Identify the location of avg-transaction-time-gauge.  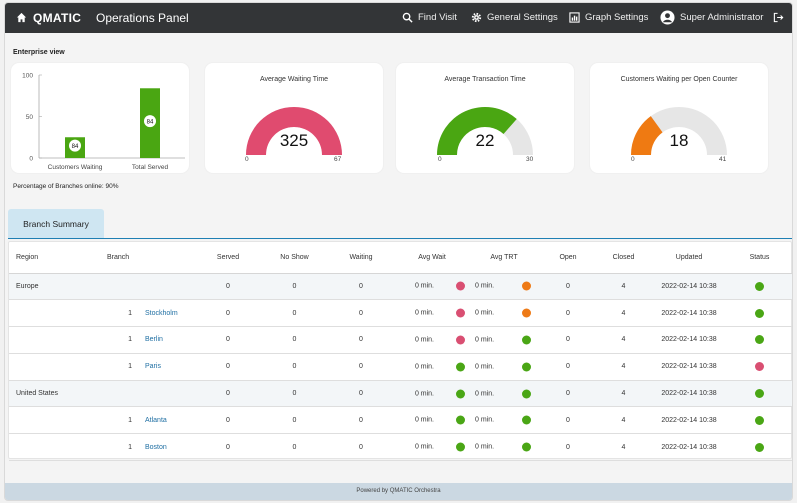
(485, 131).